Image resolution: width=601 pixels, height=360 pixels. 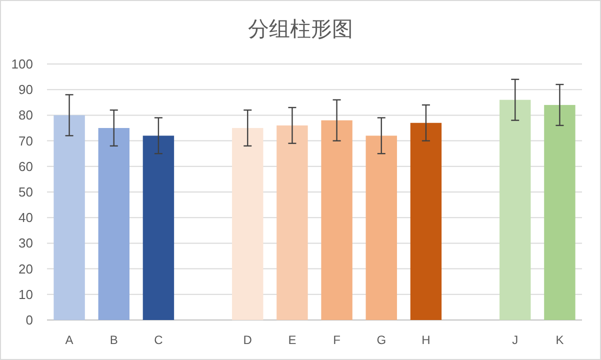 What do you see at coordinates (300, 29) in the screenshot?
I see `chart-title: 分组柱形图` at bounding box center [300, 29].